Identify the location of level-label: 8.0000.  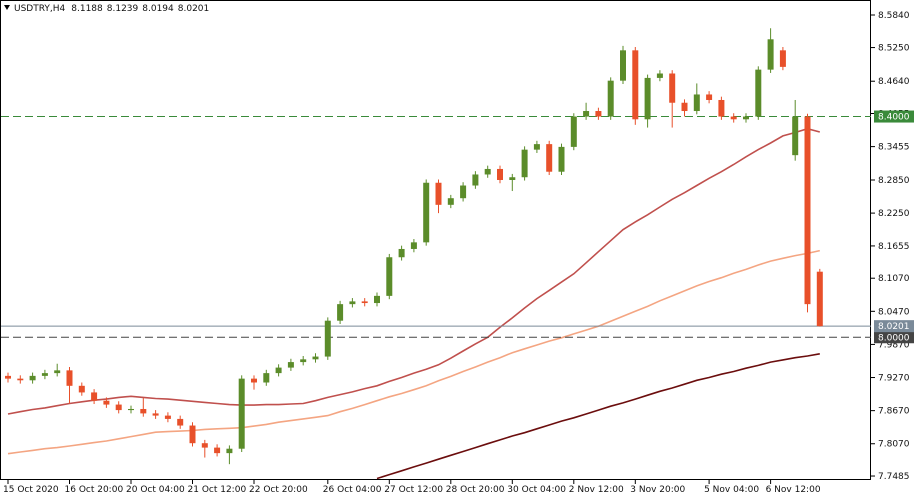
(894, 338).